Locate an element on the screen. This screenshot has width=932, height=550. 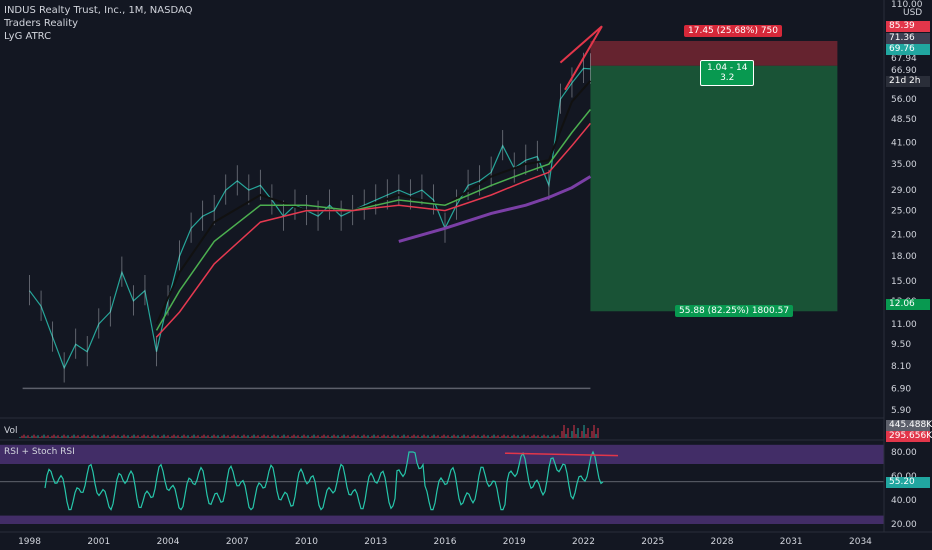
rsi-overbought-band is located at coordinates (442, 454).